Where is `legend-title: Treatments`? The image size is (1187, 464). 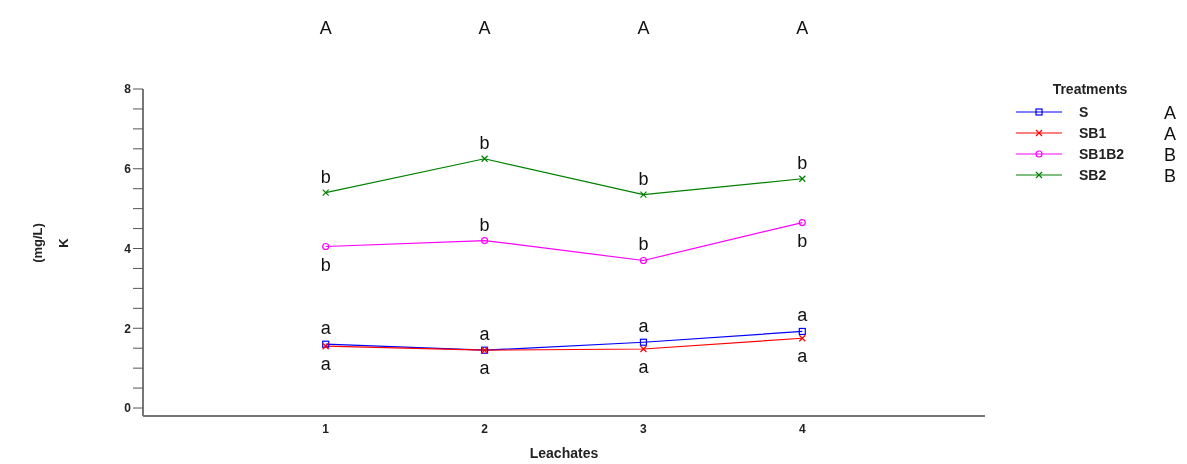 legend-title: Treatments is located at coordinates (1090, 89).